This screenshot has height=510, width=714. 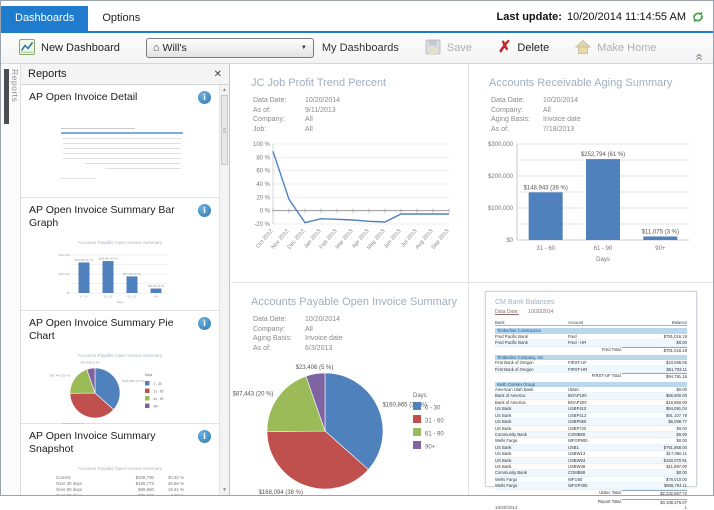 What do you see at coordinates (605, 20) in the screenshot?
I see `last-update: Last update: 10/20/2014 11:14:55 AM` at bounding box center [605, 20].